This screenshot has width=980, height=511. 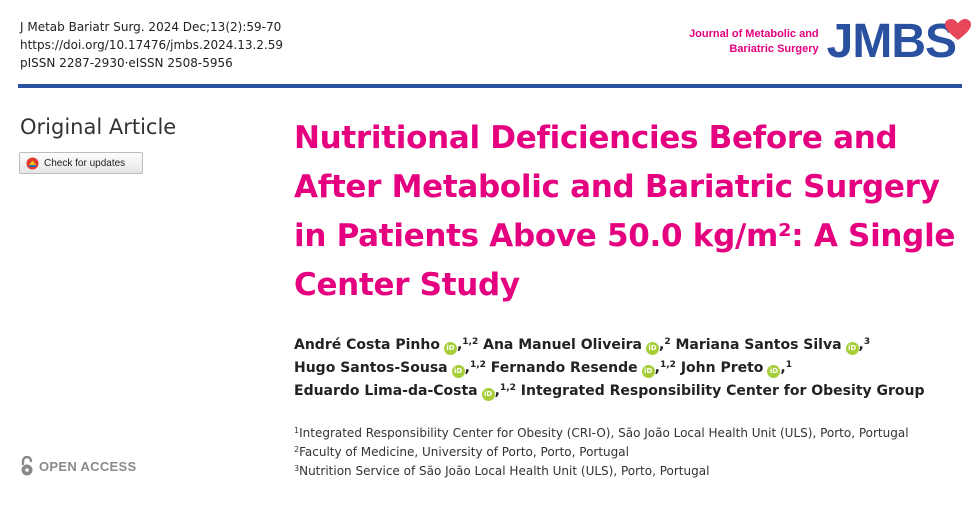 I want to click on heart-icon, so click(x=958, y=29).